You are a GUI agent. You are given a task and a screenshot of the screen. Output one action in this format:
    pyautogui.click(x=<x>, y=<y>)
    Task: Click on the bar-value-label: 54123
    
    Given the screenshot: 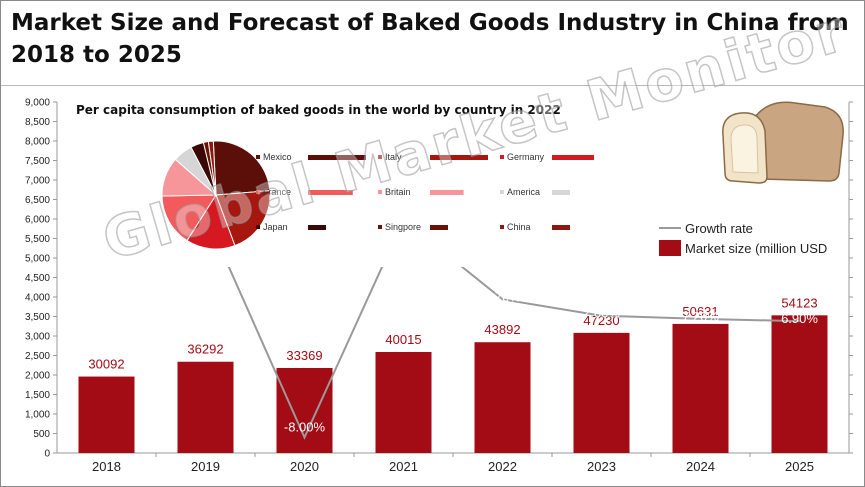 What is the action you would take?
    pyautogui.click(x=799, y=302)
    